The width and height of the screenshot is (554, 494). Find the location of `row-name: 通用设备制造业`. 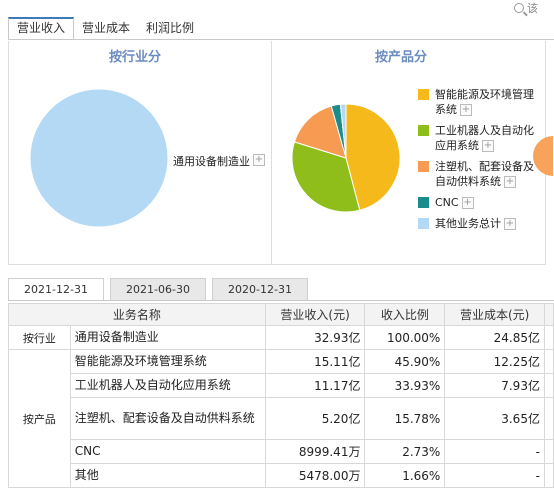

row-name: 通用设备制造业 is located at coordinates (167, 337).